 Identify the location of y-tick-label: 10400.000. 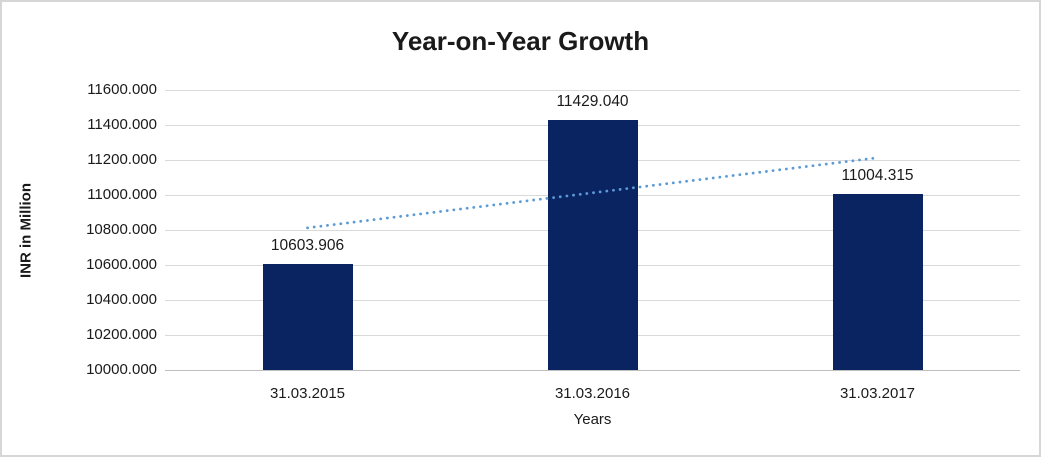
(121, 299).